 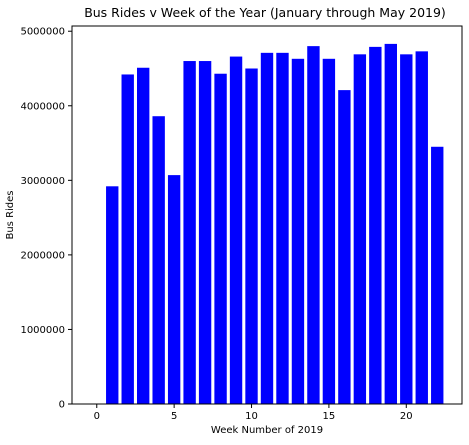 I want to click on y-tick-label-4: 4000000, so click(x=42, y=106).